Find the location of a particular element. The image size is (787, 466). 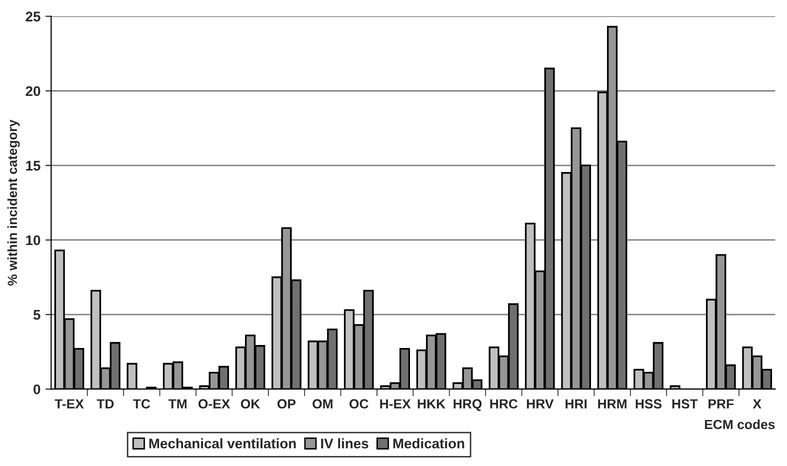

x-tick-label: HKK is located at coordinates (432, 403).